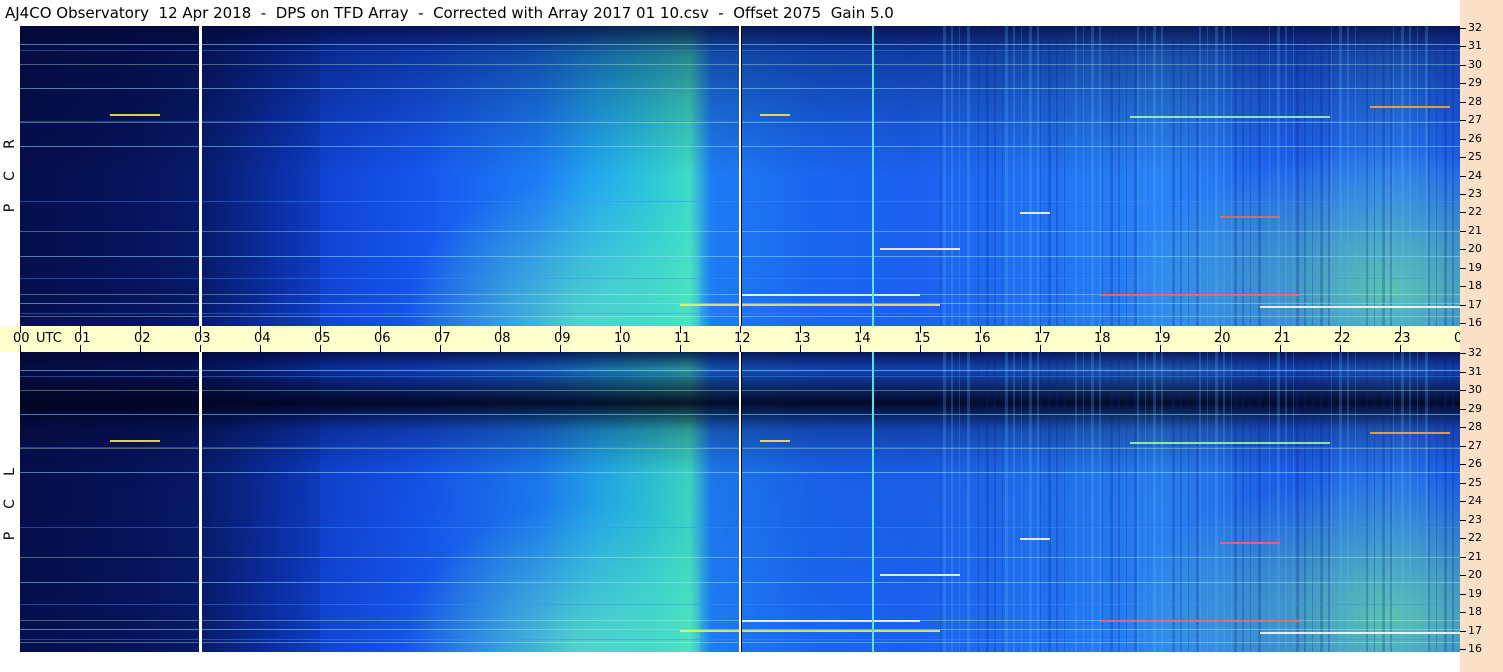 The image size is (1503, 672). Describe the element at coordinates (170, 502) in the screenshot. I see `night-region` at that location.